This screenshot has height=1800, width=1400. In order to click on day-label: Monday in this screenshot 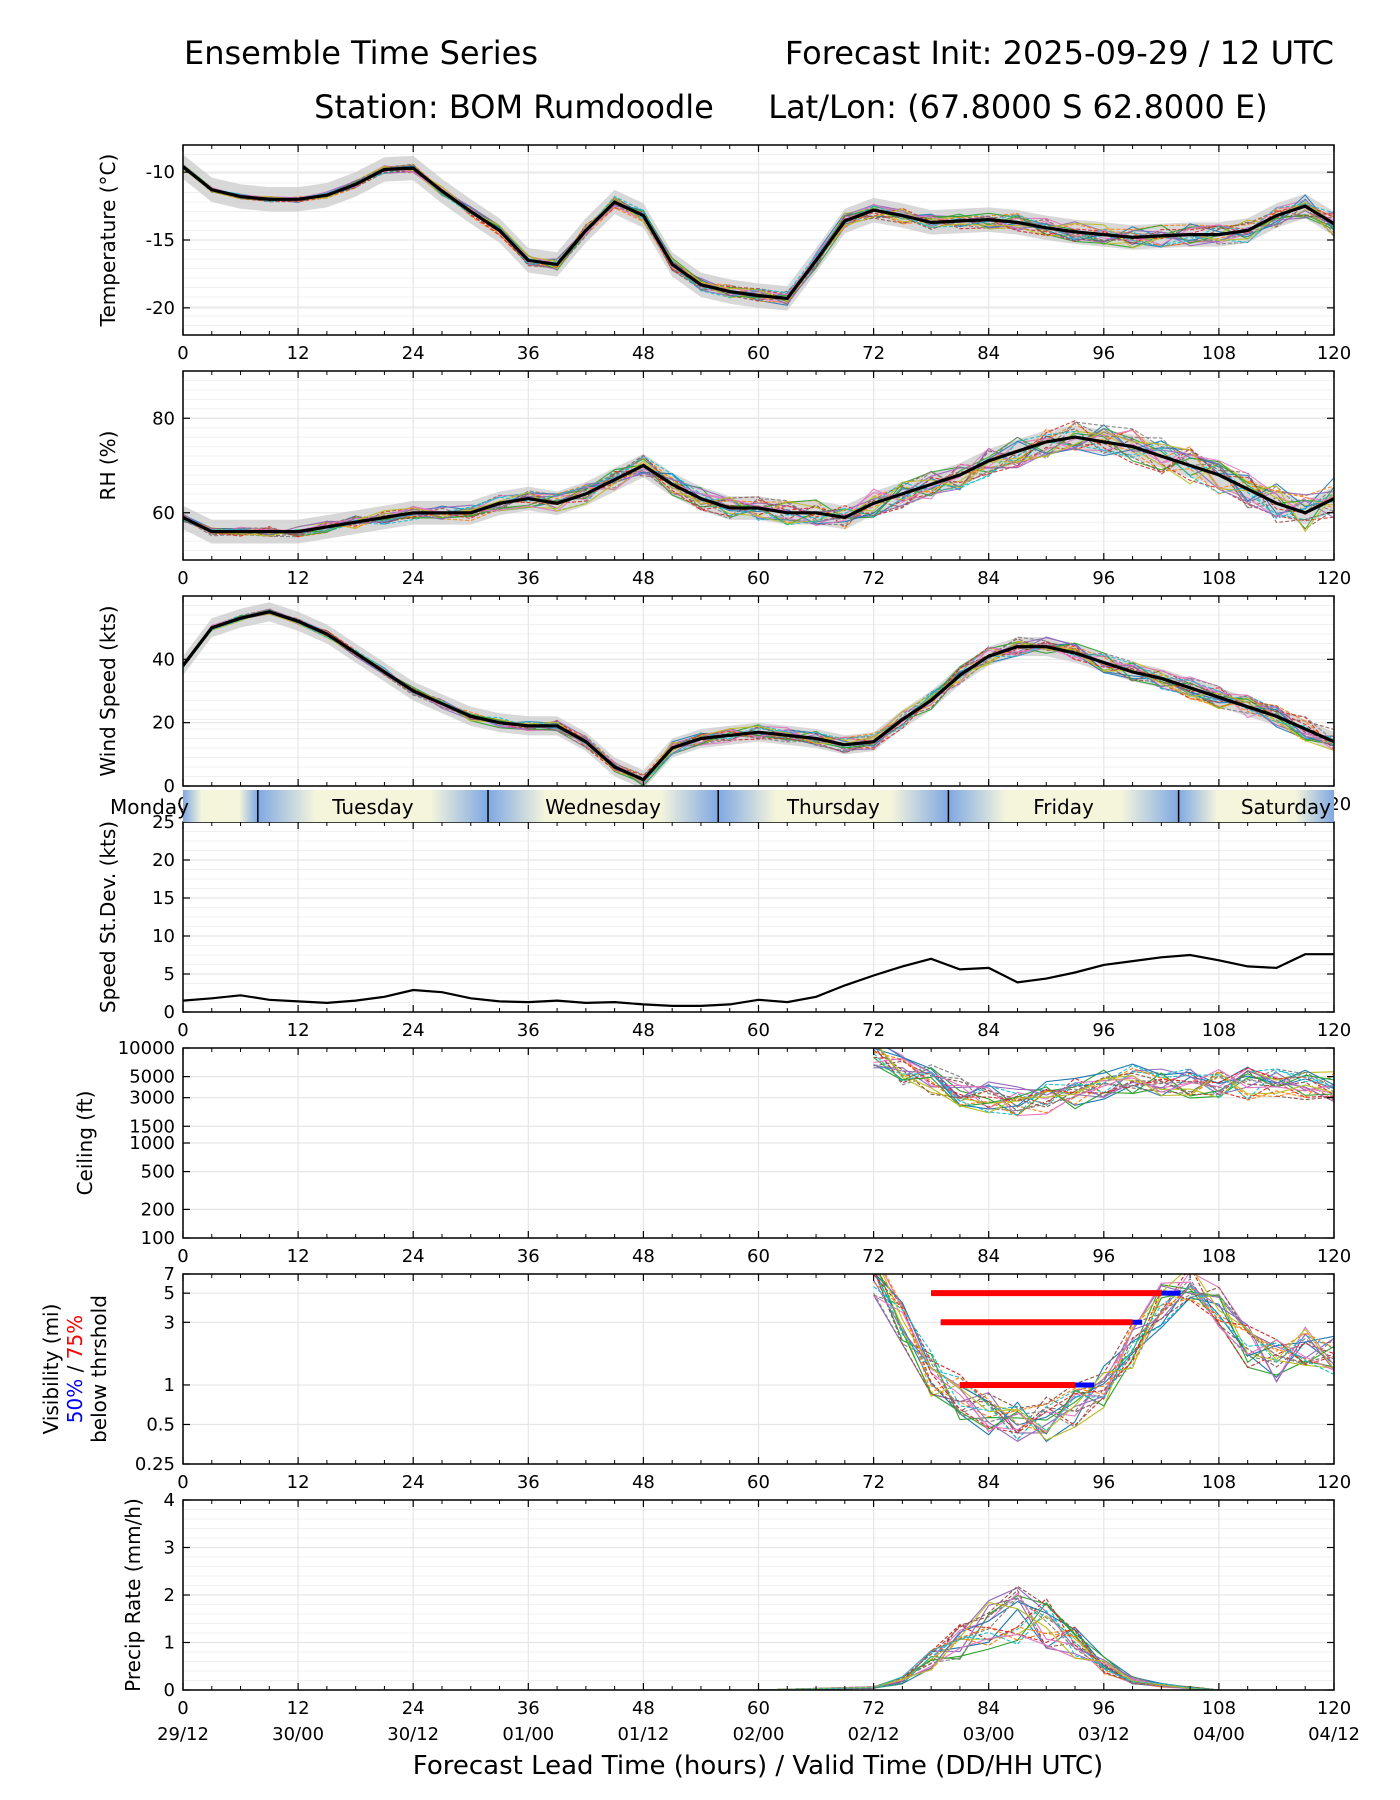, I will do `click(149, 807)`.